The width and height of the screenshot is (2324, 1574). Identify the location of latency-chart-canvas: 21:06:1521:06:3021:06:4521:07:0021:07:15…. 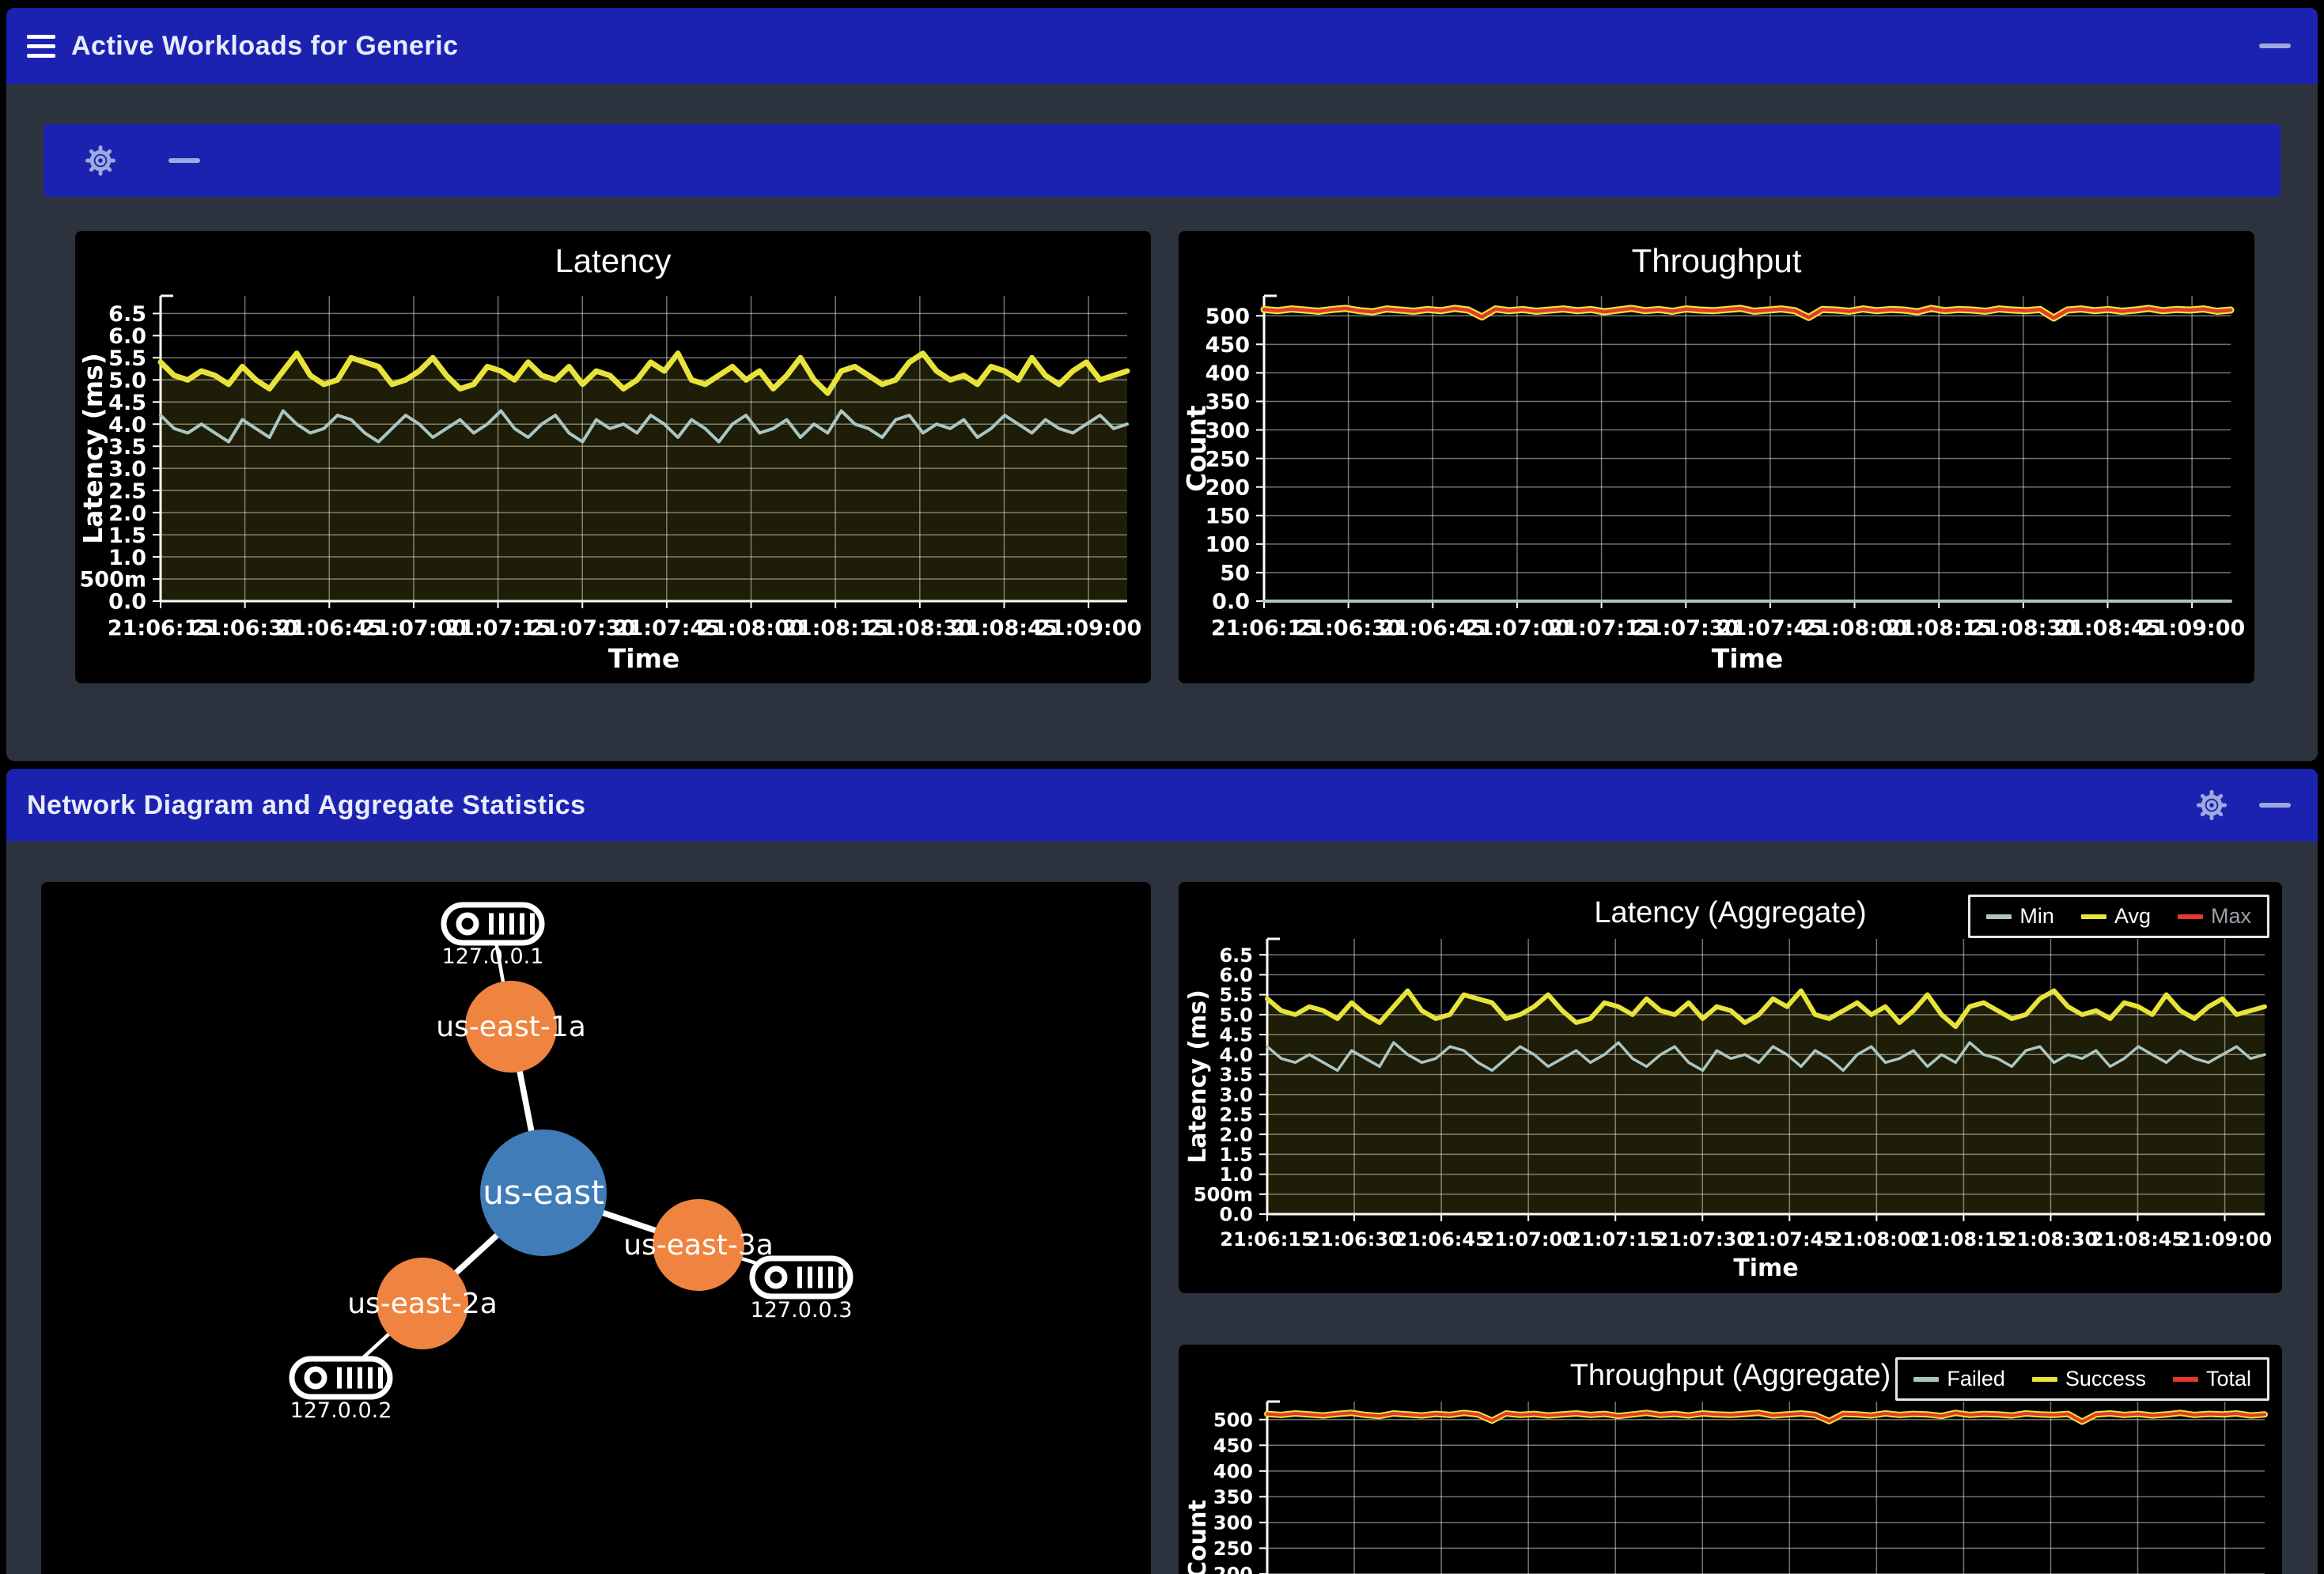
(613, 481).